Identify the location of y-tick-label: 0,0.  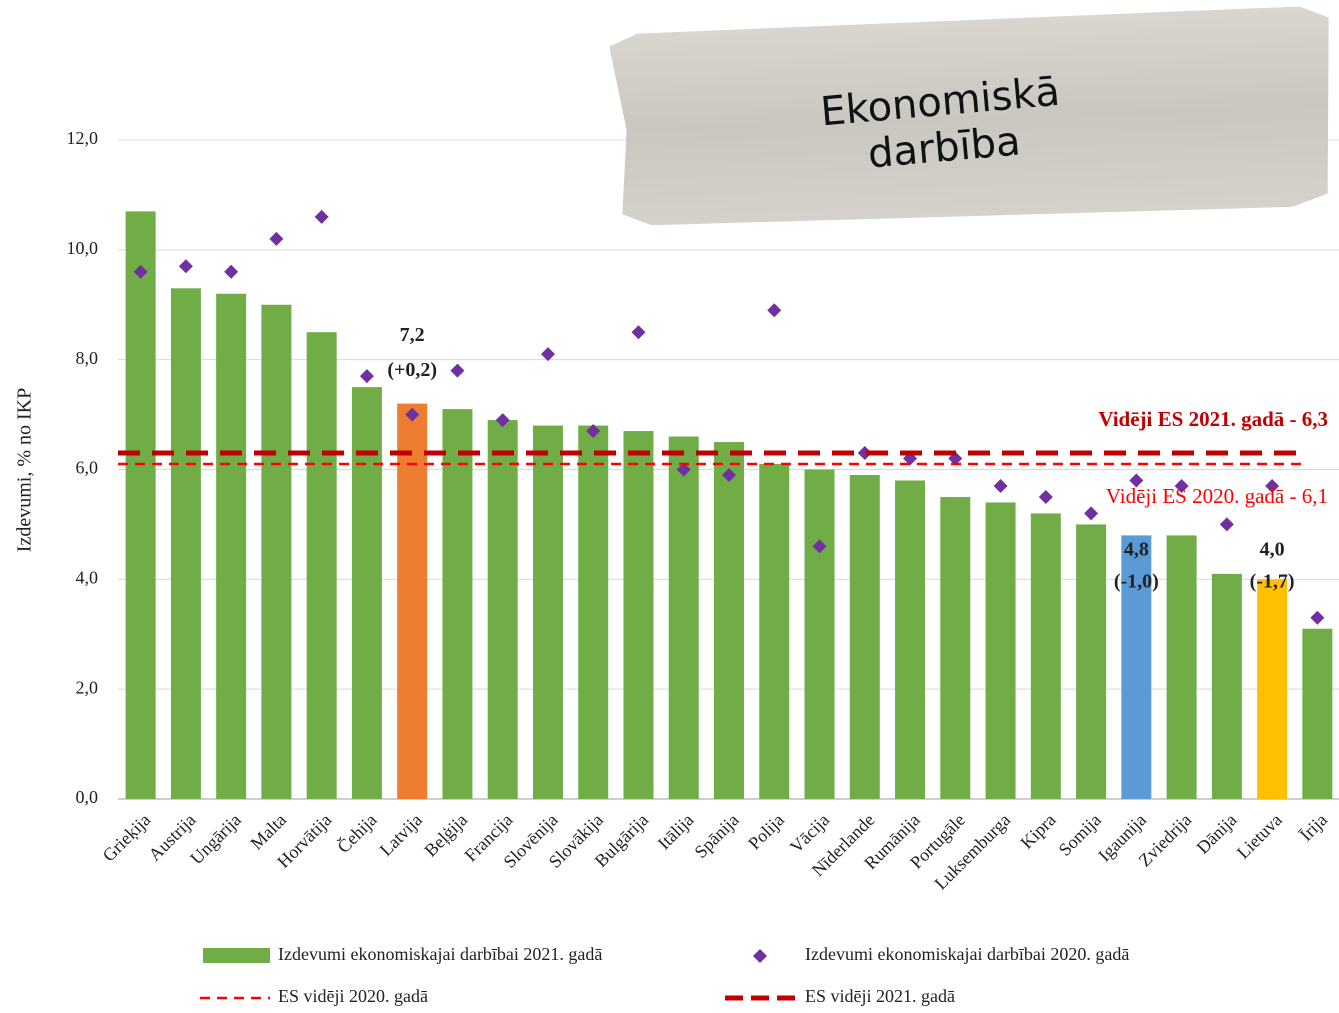
(87, 797).